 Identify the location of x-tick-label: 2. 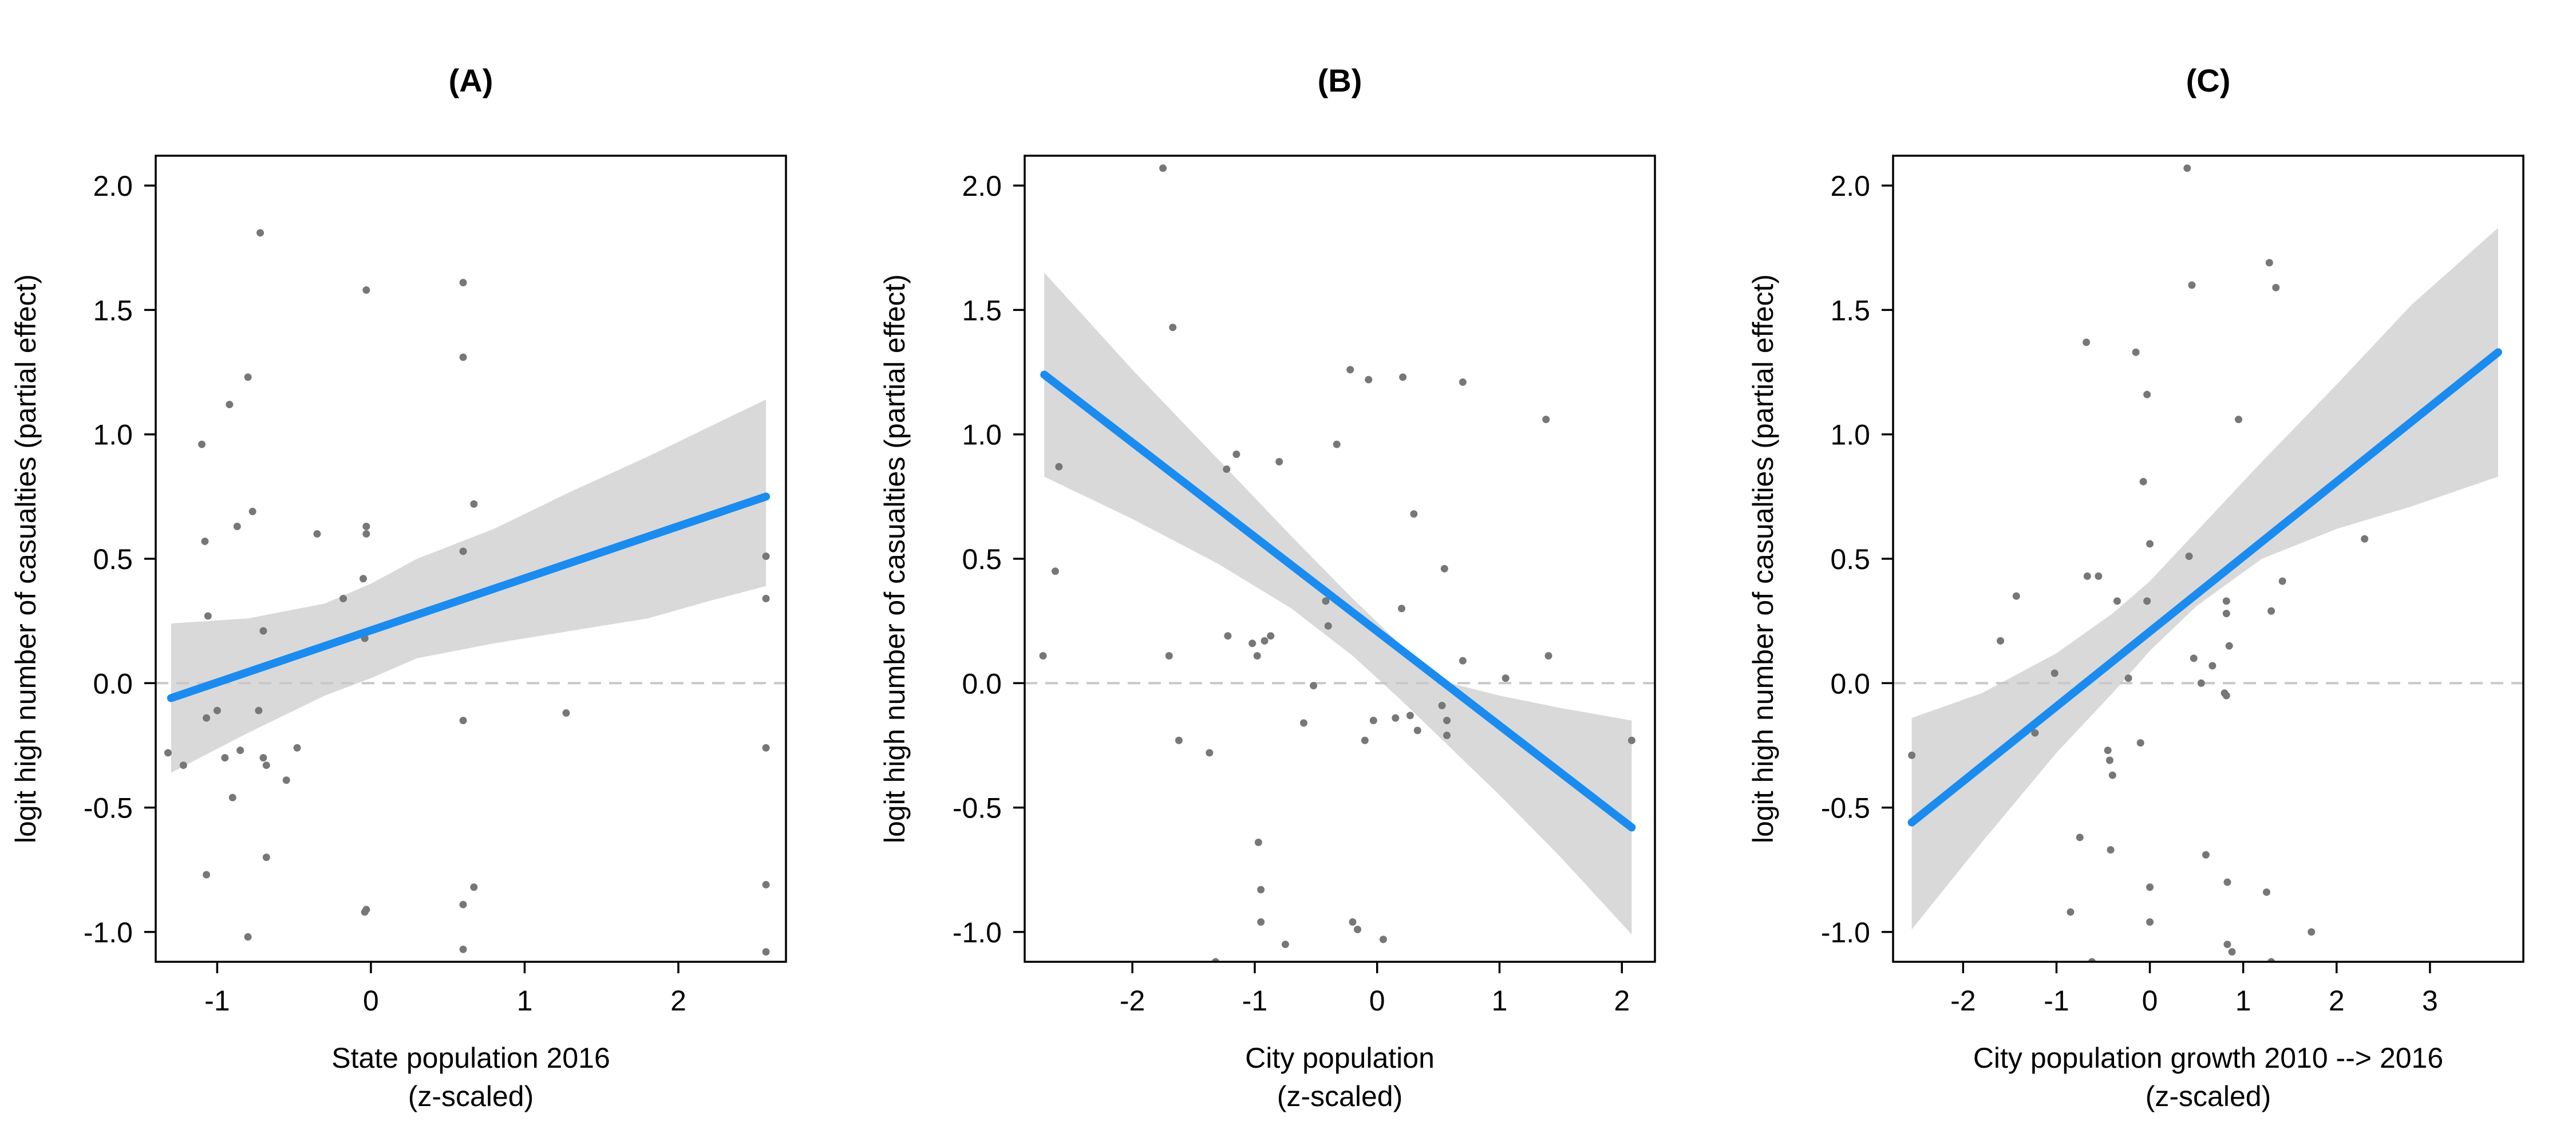
(1622, 1001).